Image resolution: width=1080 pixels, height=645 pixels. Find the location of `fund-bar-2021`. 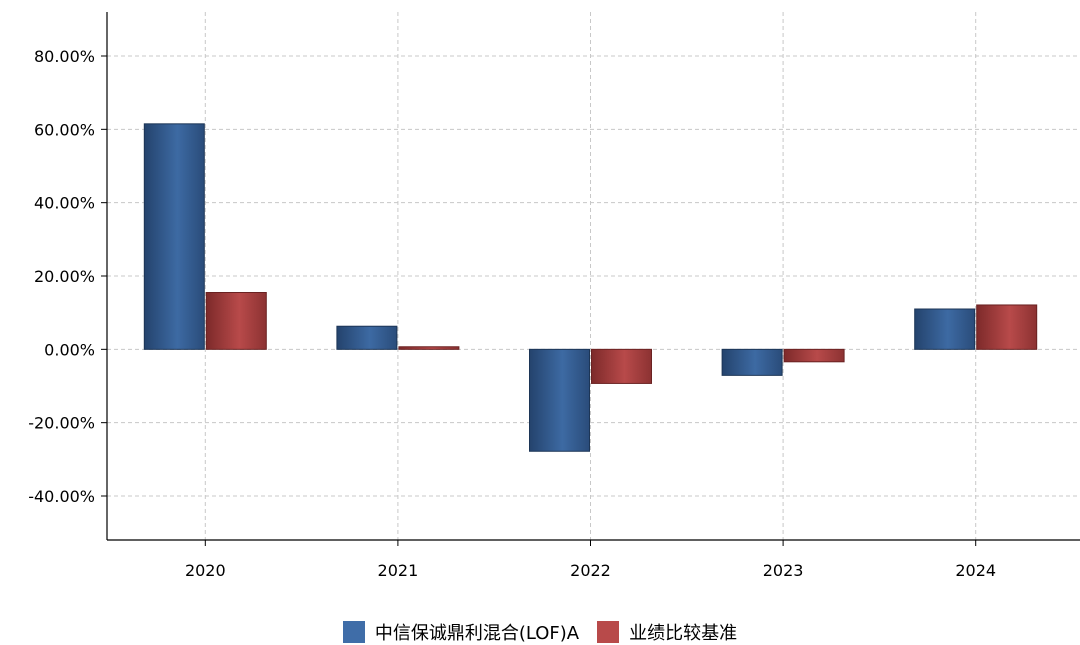

fund-bar-2021 is located at coordinates (367, 337).